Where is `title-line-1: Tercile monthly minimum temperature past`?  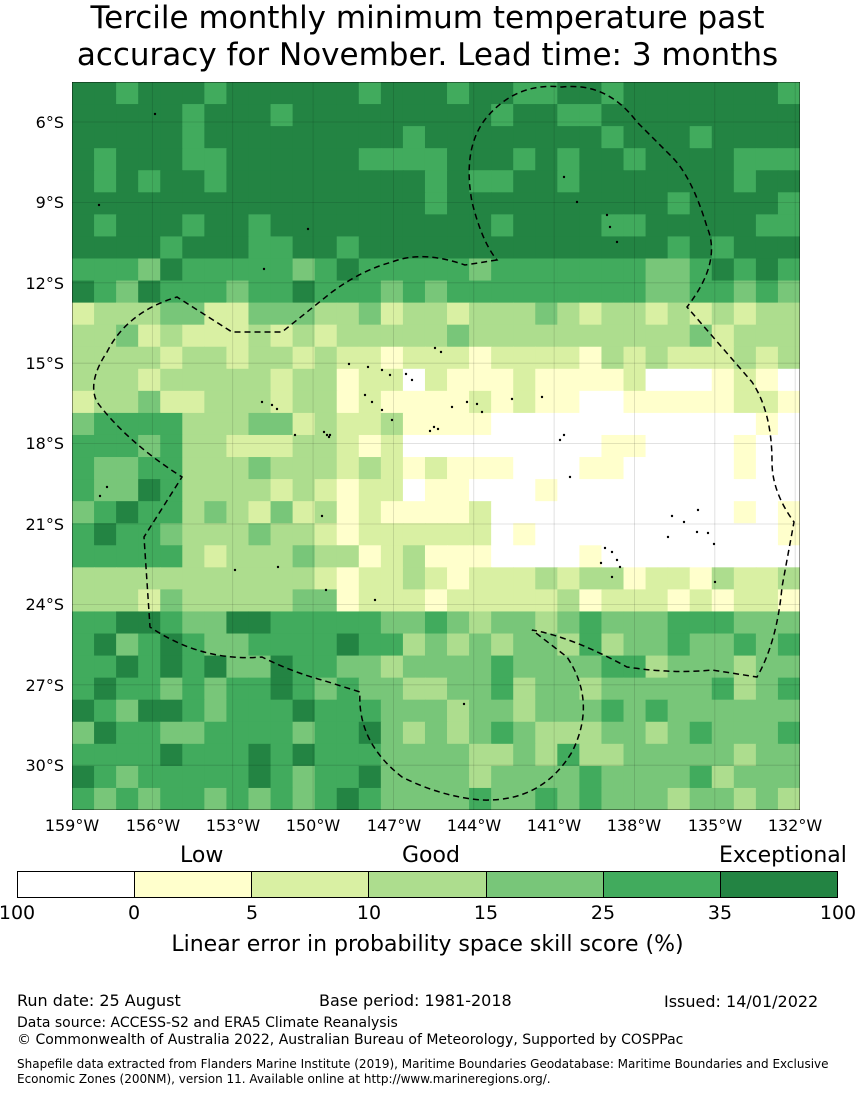 title-line-1: Tercile monthly minimum temperature past is located at coordinates (427, 18).